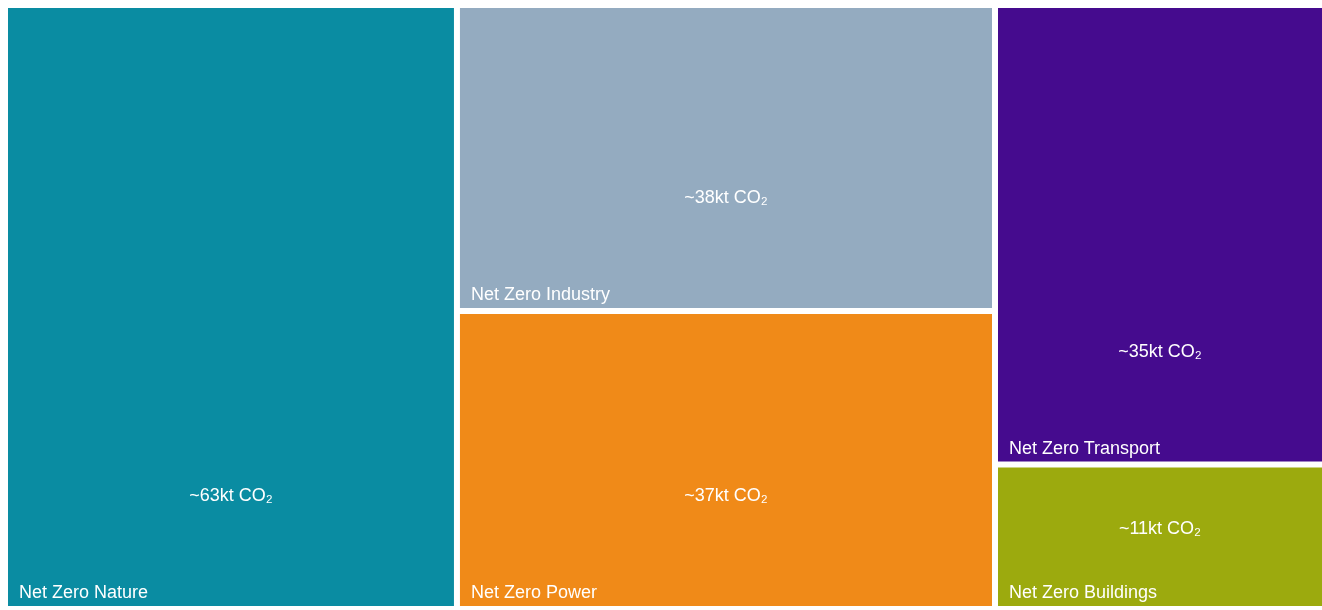 This screenshot has height=610, width=1322. Describe the element at coordinates (534, 592) in the screenshot. I see `category-label: Net Zero Power` at that location.